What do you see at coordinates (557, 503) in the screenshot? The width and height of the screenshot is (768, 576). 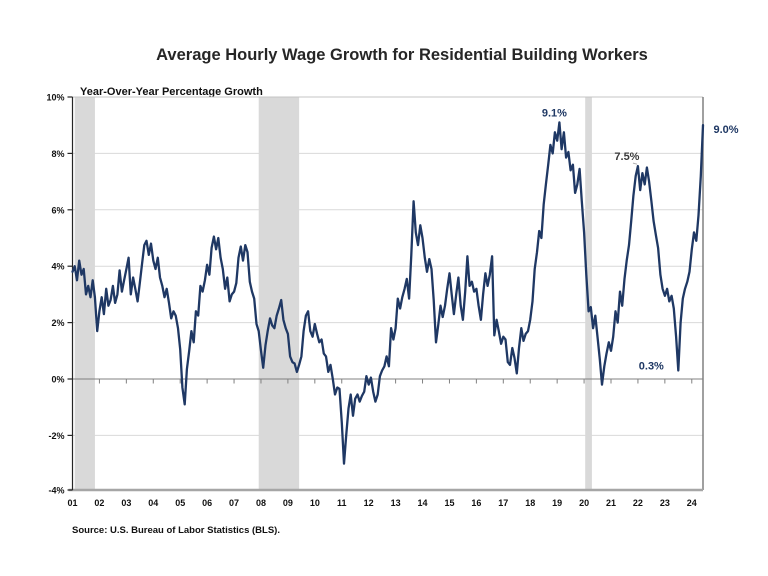 I see `x-axis-label: 19` at bounding box center [557, 503].